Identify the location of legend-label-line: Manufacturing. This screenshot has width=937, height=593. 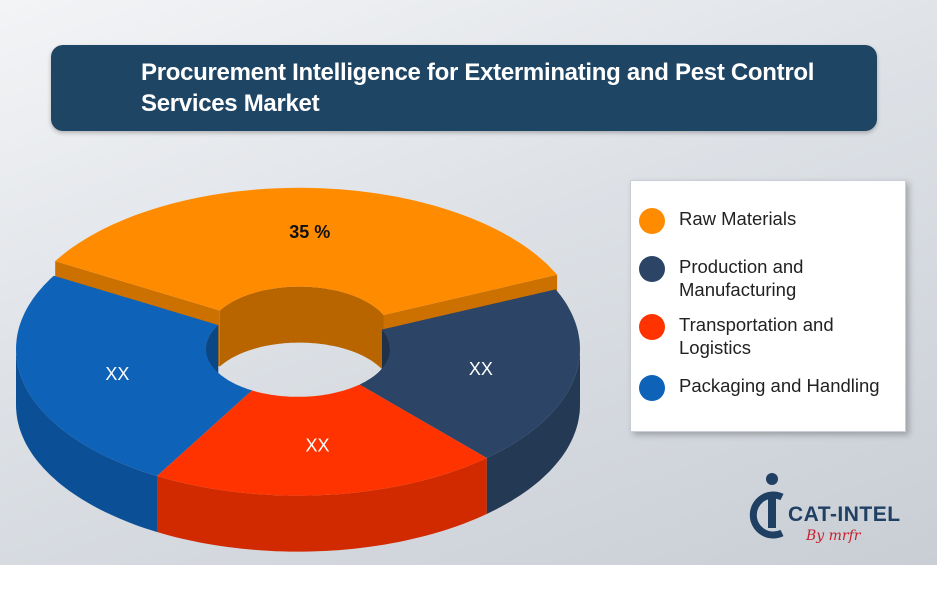
(738, 289).